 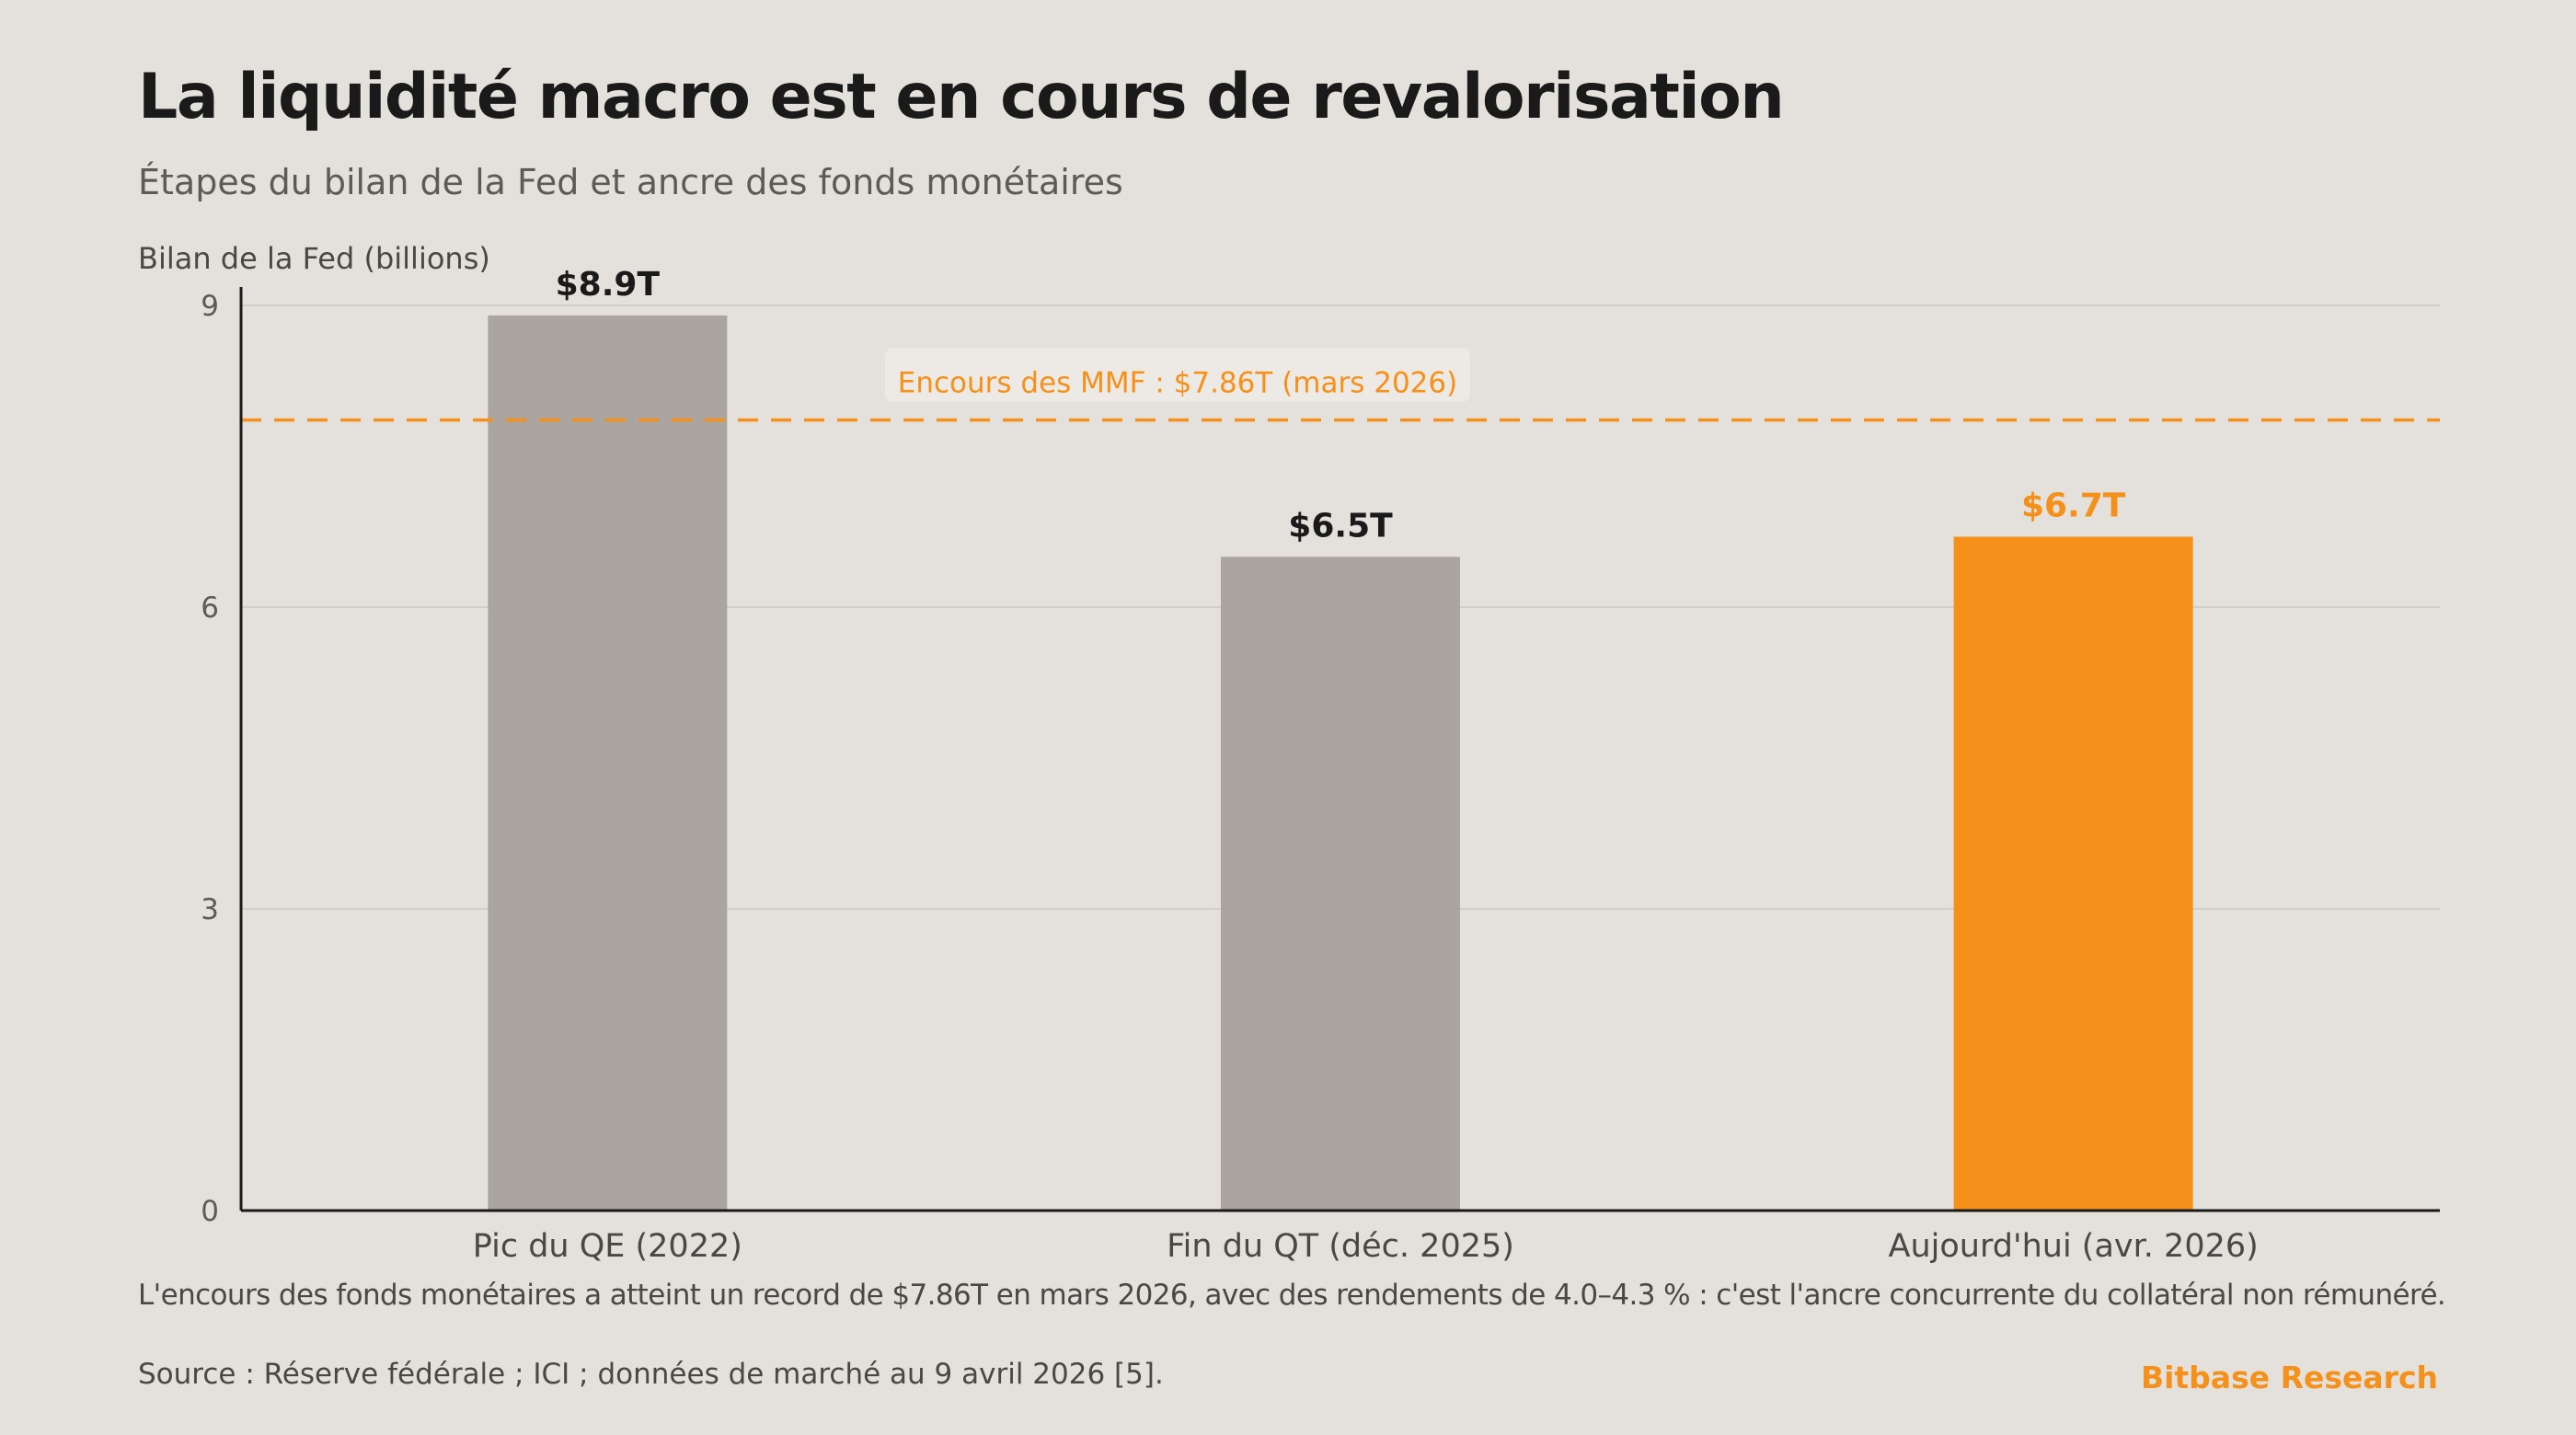 I want to click on bar-value-label: $6.5T, so click(x=1340, y=526).